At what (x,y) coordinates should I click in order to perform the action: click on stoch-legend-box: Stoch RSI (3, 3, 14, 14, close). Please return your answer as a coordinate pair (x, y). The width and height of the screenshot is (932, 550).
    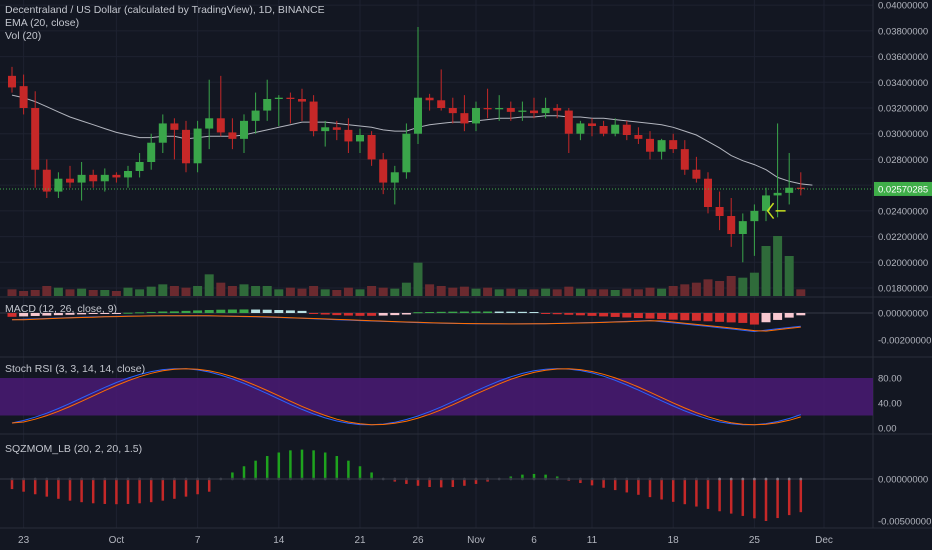
    Looking at the image, I should click on (75, 369).